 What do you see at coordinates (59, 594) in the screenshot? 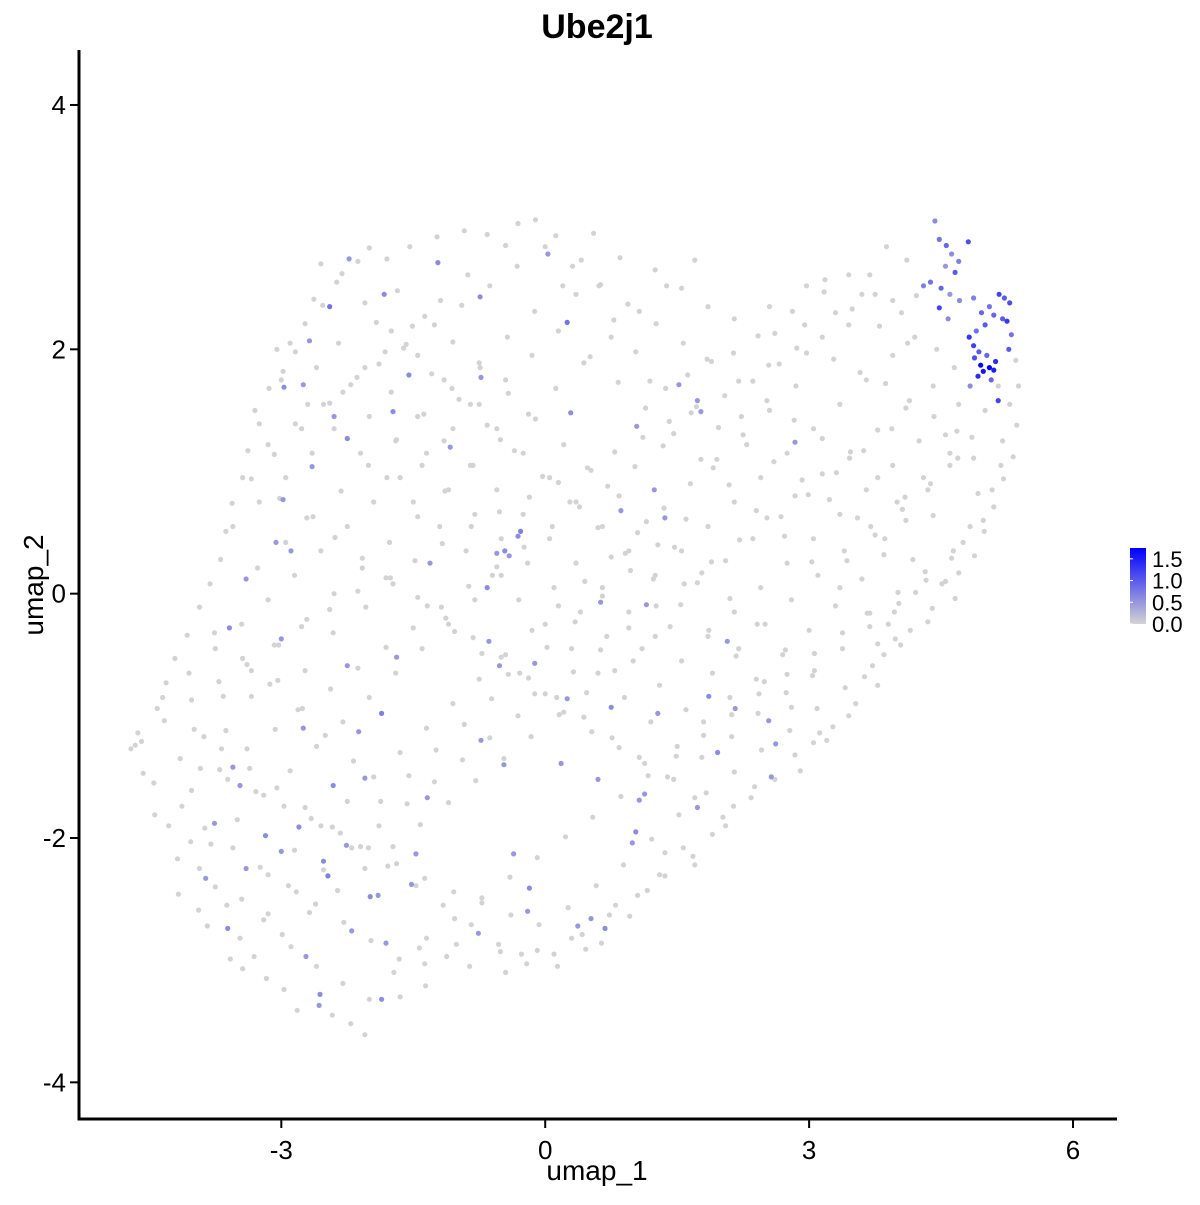
I see `y-tick-label: 0` at bounding box center [59, 594].